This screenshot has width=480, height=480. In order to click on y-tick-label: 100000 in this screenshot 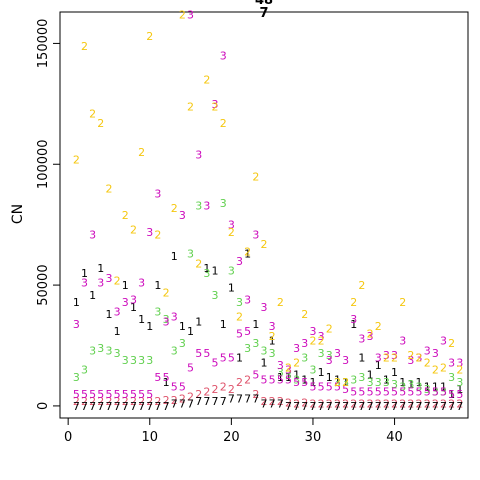, I will do `click(43, 164)`.